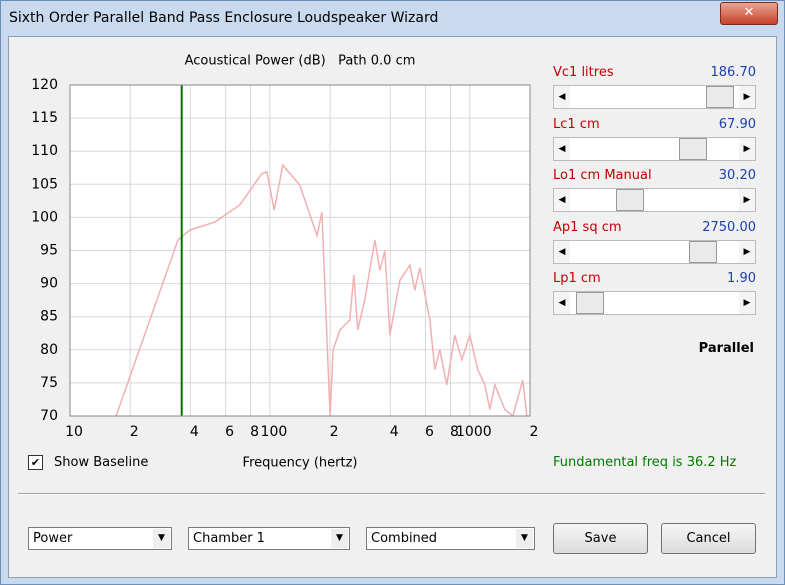 The width and height of the screenshot is (785, 585). What do you see at coordinates (729, 227) in the screenshot?
I see `parameter-value: 2750.00` at bounding box center [729, 227].